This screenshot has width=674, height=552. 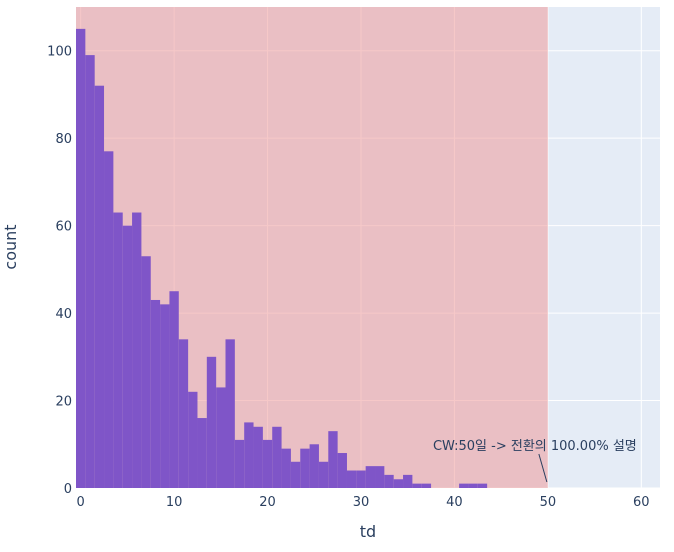 I want to click on x-tick-label: 30, so click(x=361, y=502).